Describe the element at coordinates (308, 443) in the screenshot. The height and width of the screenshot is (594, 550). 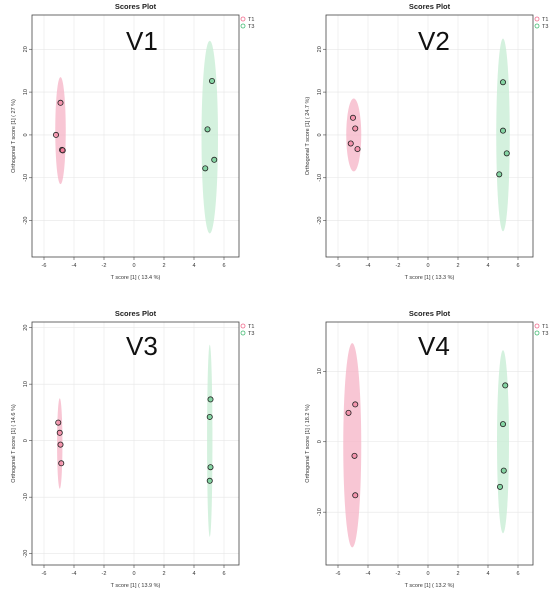
I see `y-axis-label: Orthogonal T score [1] ( 18.2 %)` at that location.